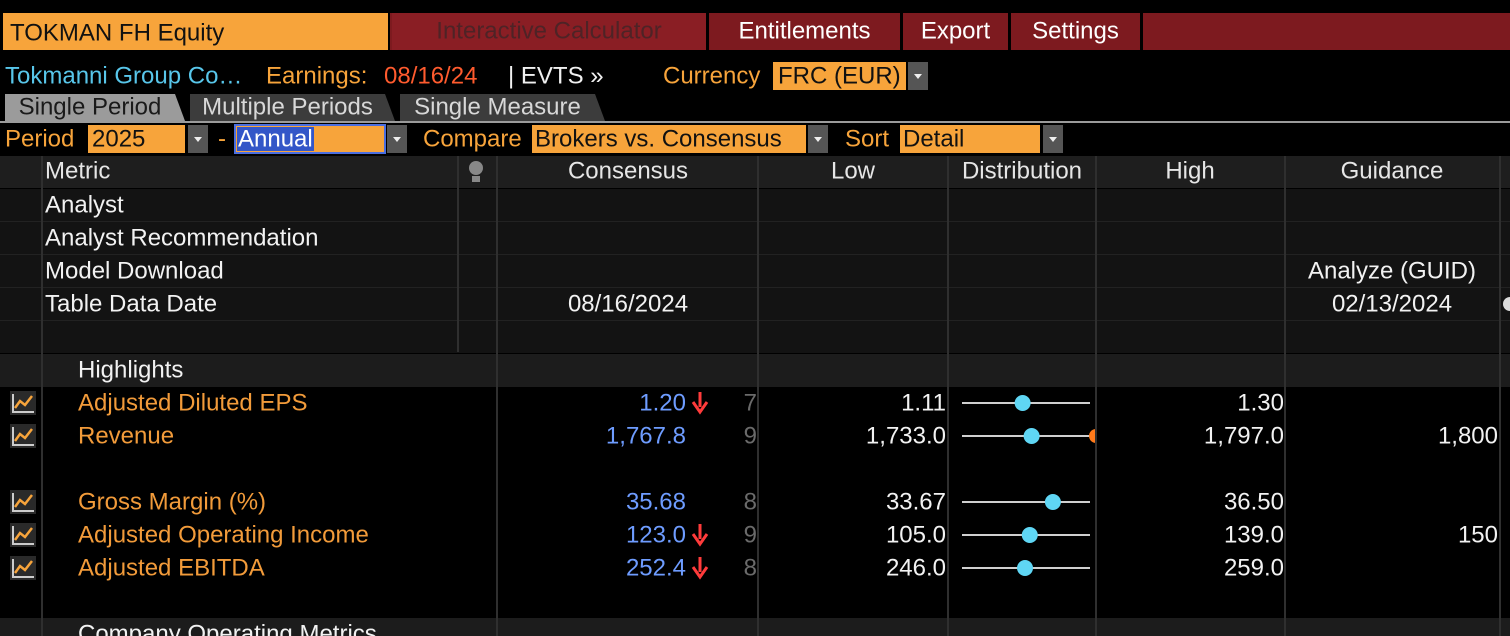  What do you see at coordinates (750, 403) in the screenshot?
I see `estimate-count: 7` at bounding box center [750, 403].